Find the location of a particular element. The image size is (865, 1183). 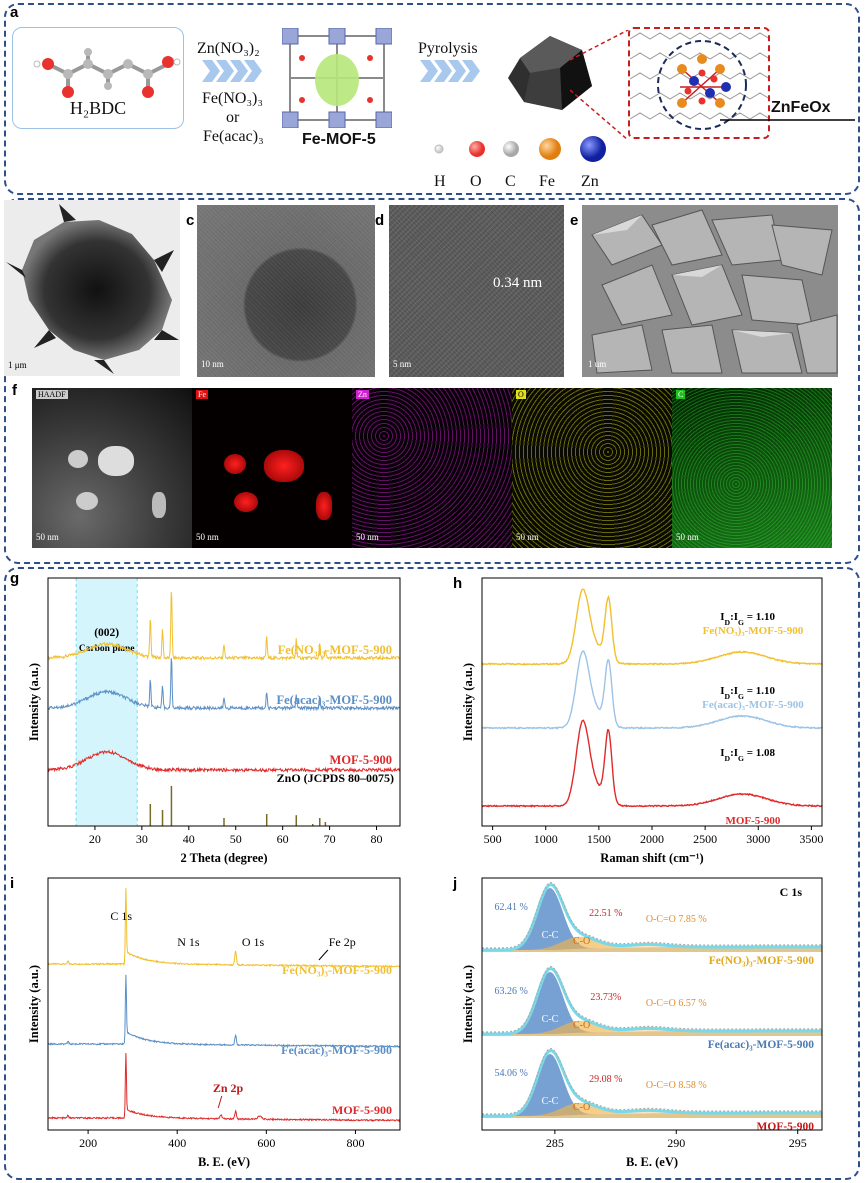

scale-bar-d: 5 nm is located at coordinates (402, 364).